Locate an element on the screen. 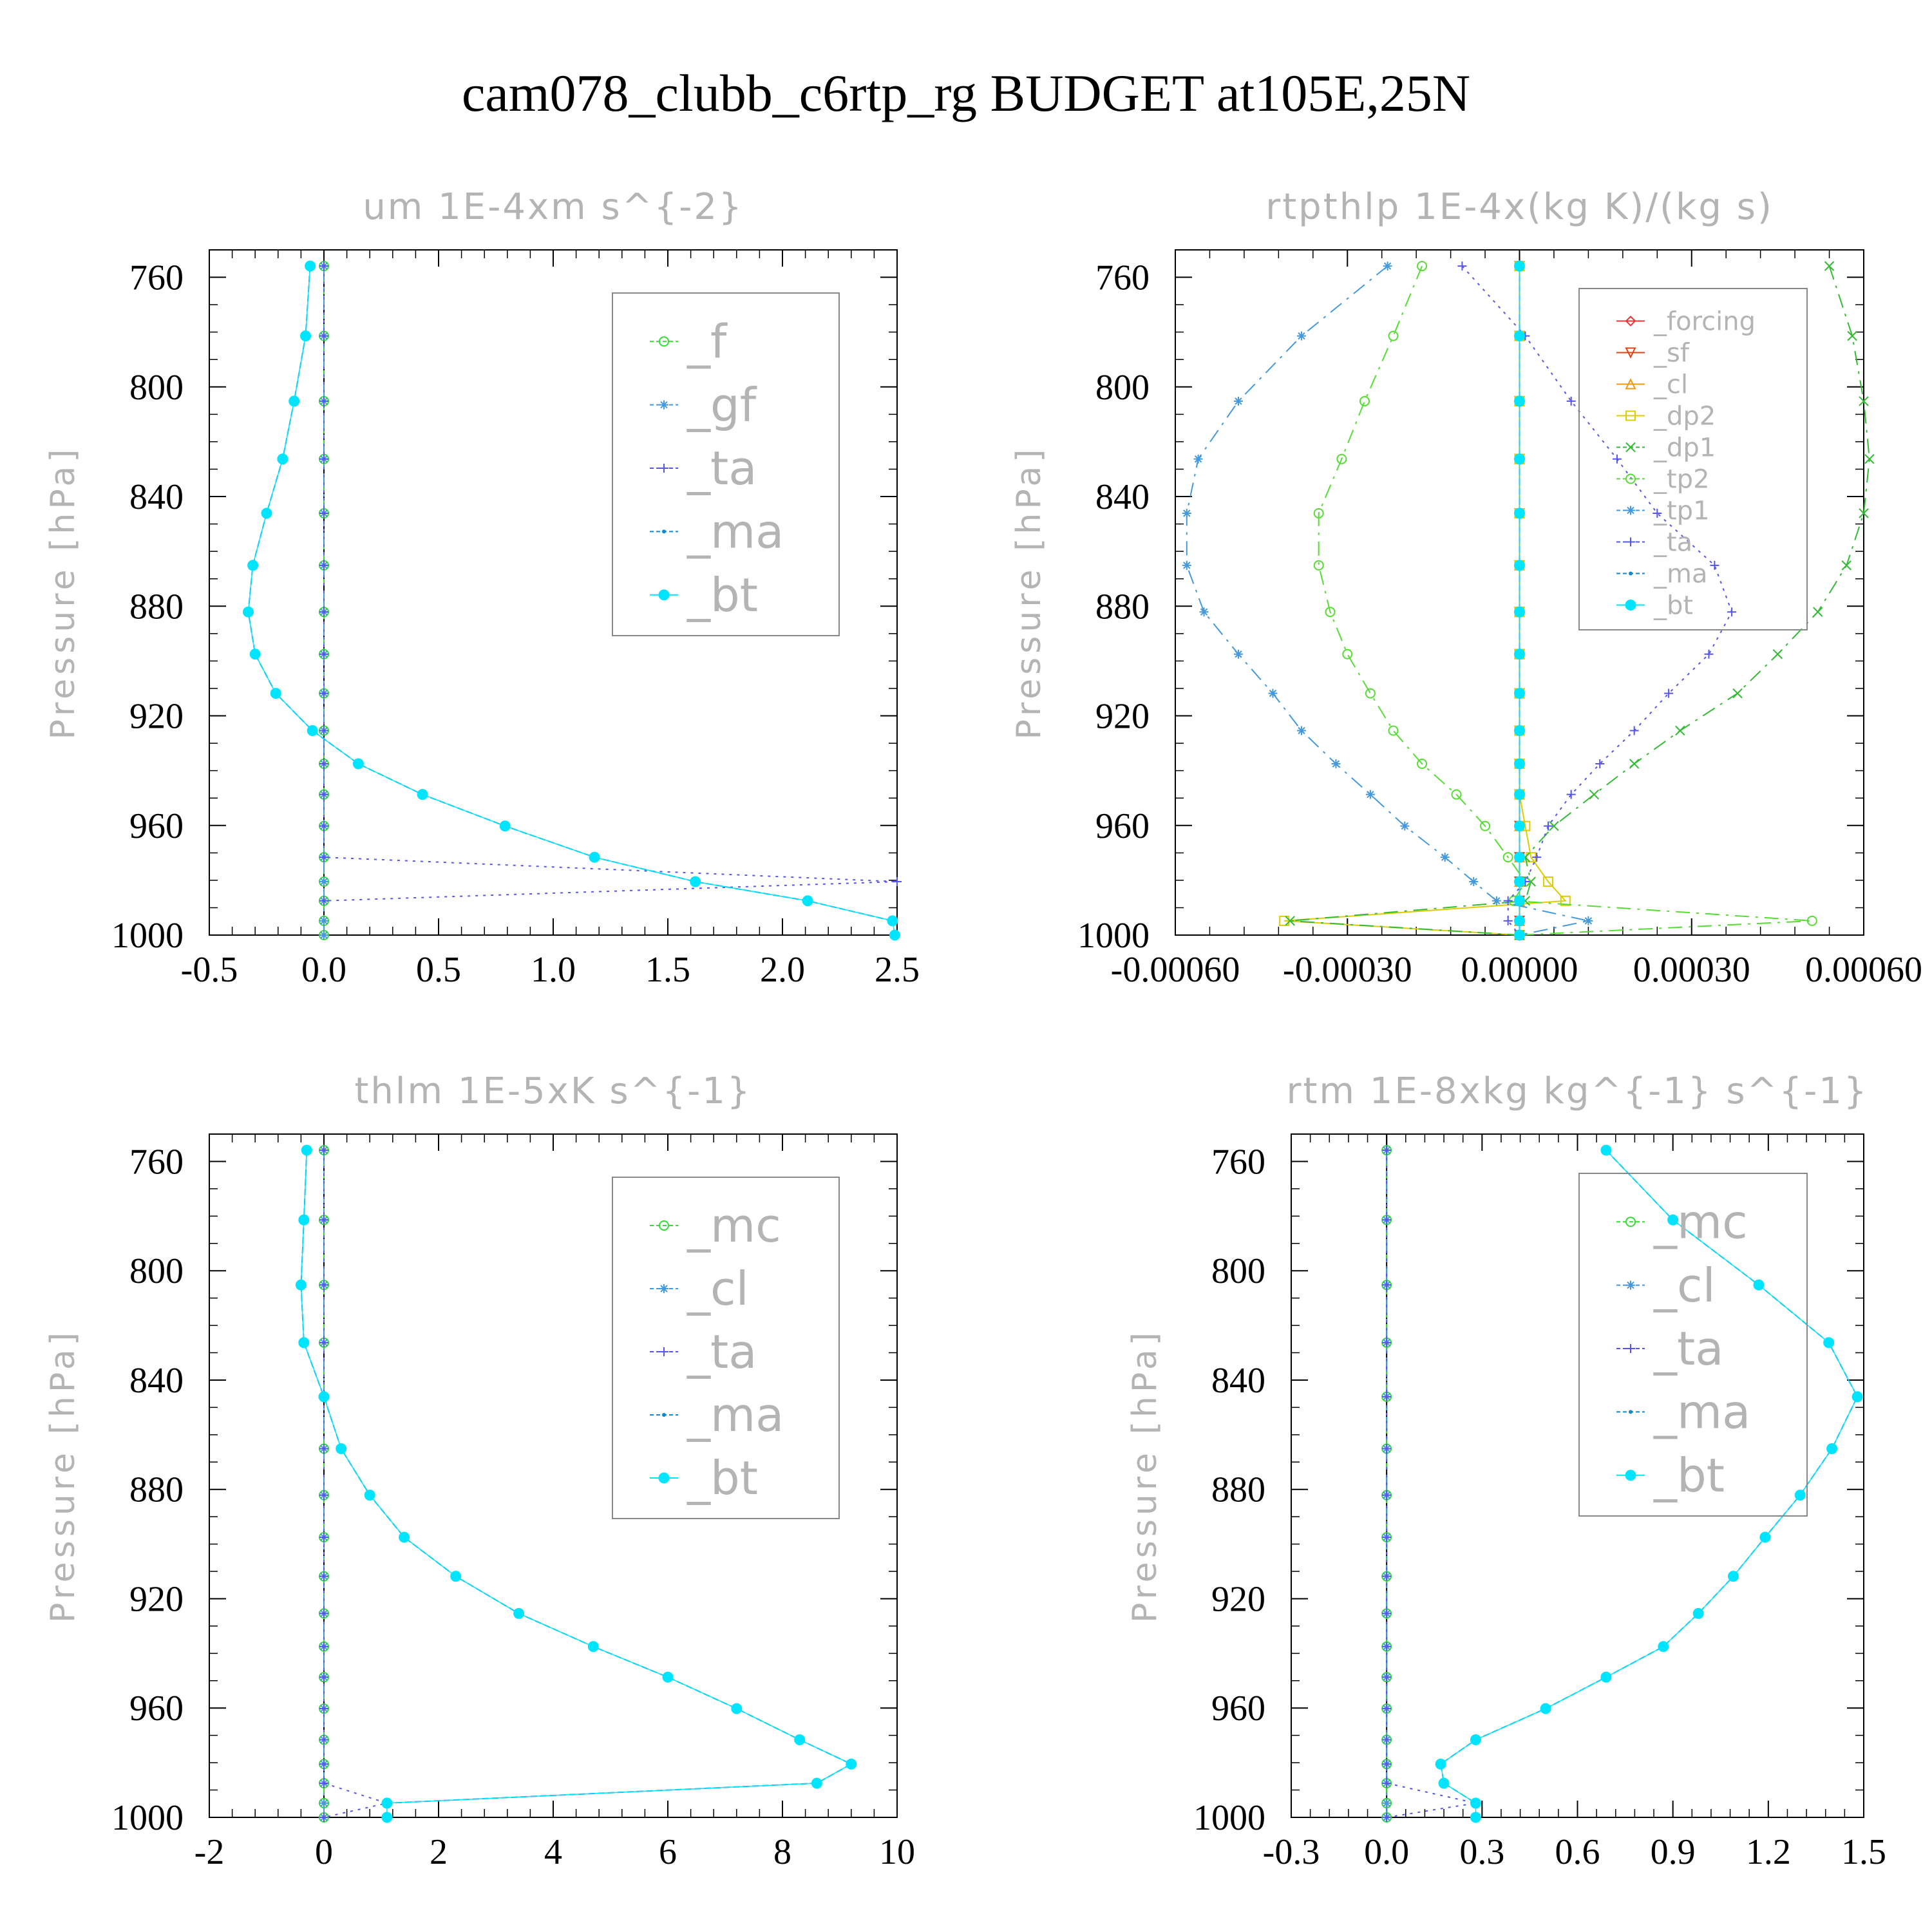  panel-title: um 1E-4xm s^{-2} is located at coordinates (553, 207).